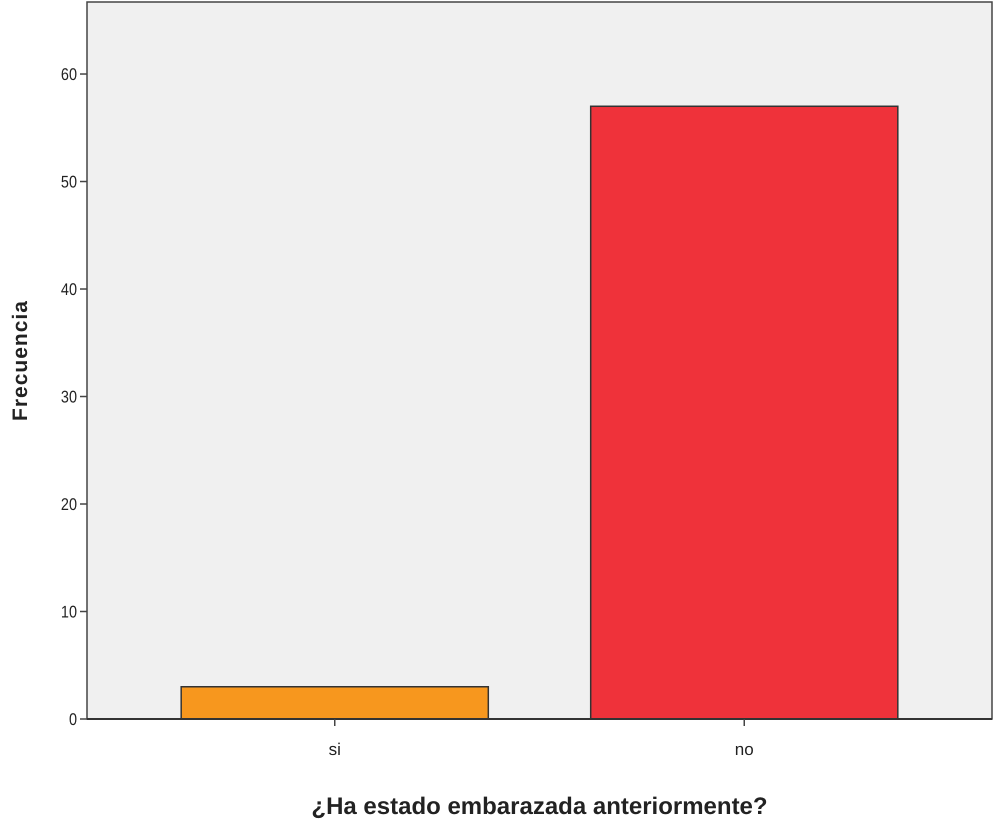 Image resolution: width=997 pixels, height=829 pixels. I want to click on y-tick-label: 10, so click(69, 612).